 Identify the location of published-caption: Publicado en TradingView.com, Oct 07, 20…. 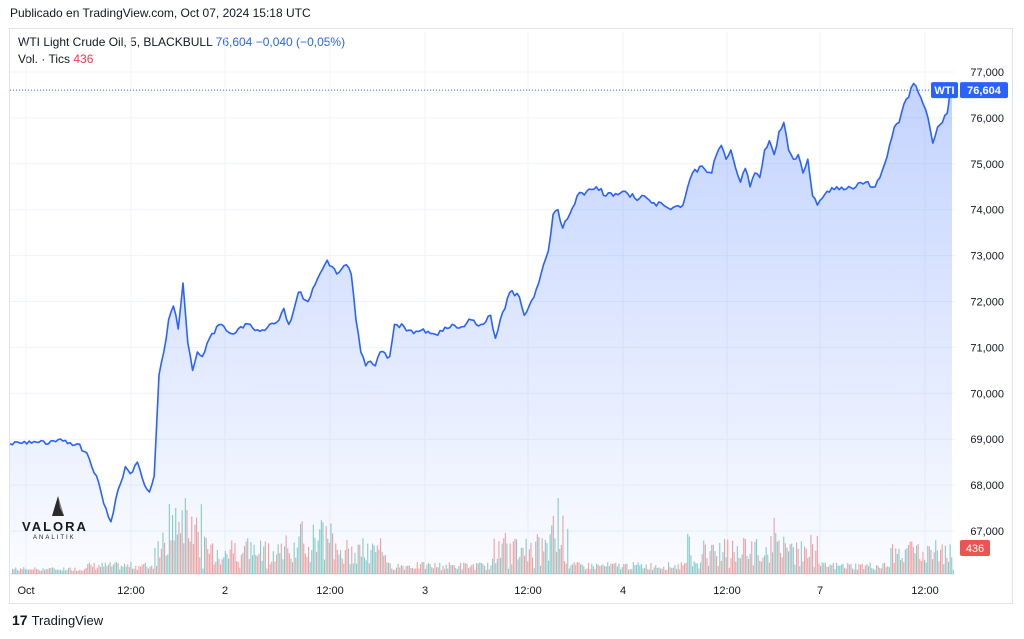
(160, 13).